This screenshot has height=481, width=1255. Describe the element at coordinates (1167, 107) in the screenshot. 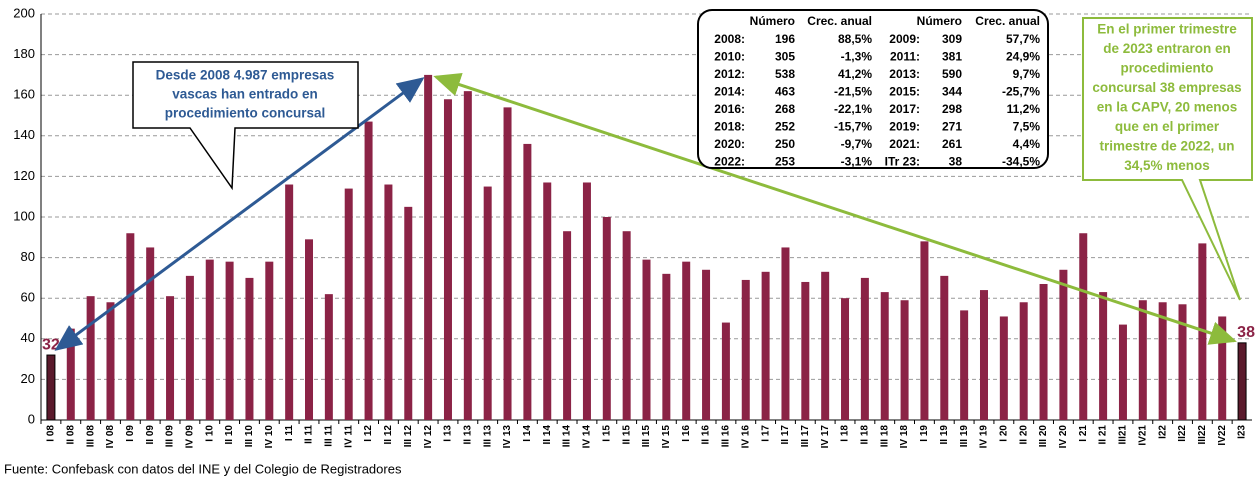

I see `annotation: en la CAPV, 20 menos` at that location.